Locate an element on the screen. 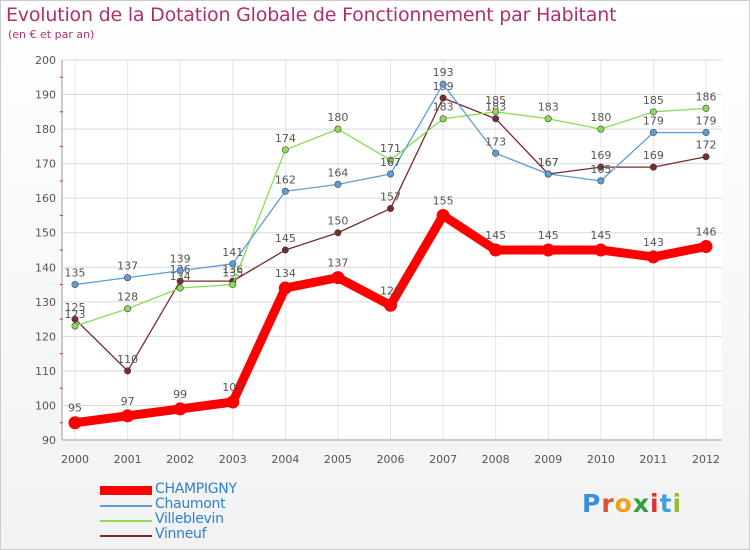 The image size is (750, 550). logo-letter: t is located at coordinates (666, 503).